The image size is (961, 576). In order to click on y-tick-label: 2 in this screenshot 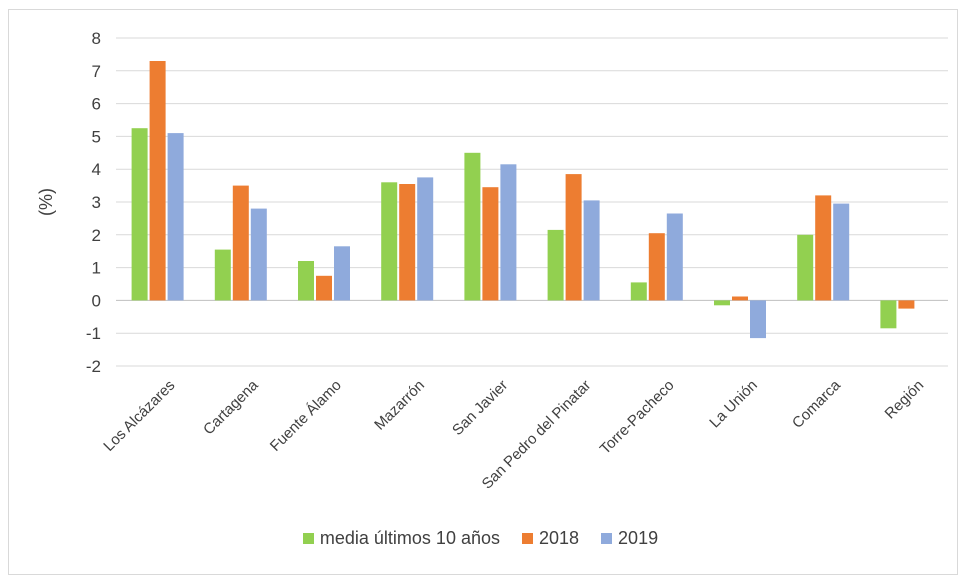, I will do `click(96, 235)`.